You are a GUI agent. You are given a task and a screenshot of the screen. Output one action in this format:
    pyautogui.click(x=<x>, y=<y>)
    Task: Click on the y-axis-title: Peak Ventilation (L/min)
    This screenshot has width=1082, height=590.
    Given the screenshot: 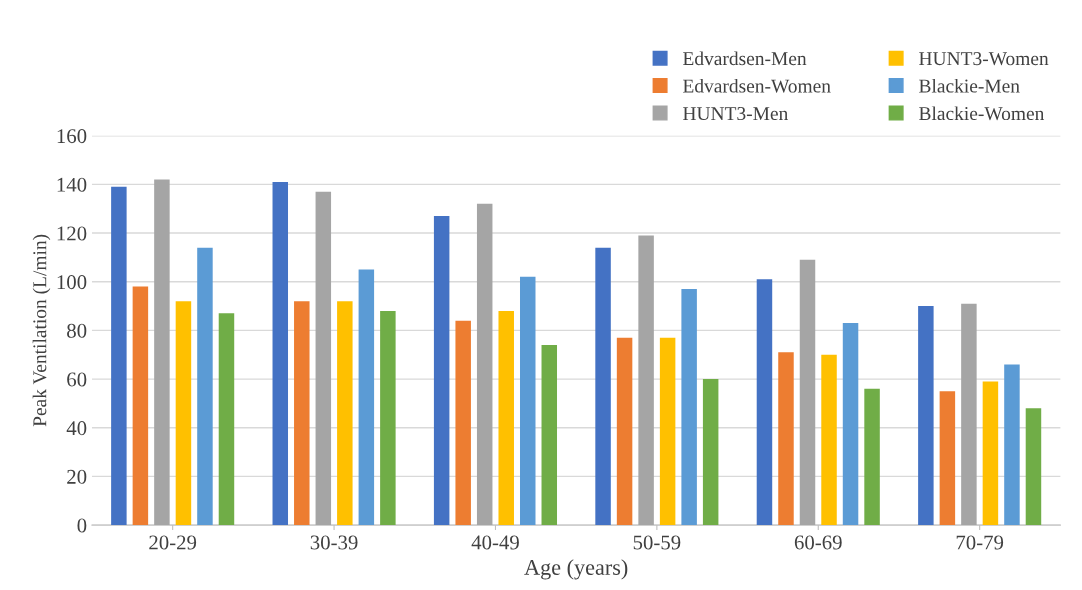 What is the action you would take?
    pyautogui.click(x=41, y=330)
    